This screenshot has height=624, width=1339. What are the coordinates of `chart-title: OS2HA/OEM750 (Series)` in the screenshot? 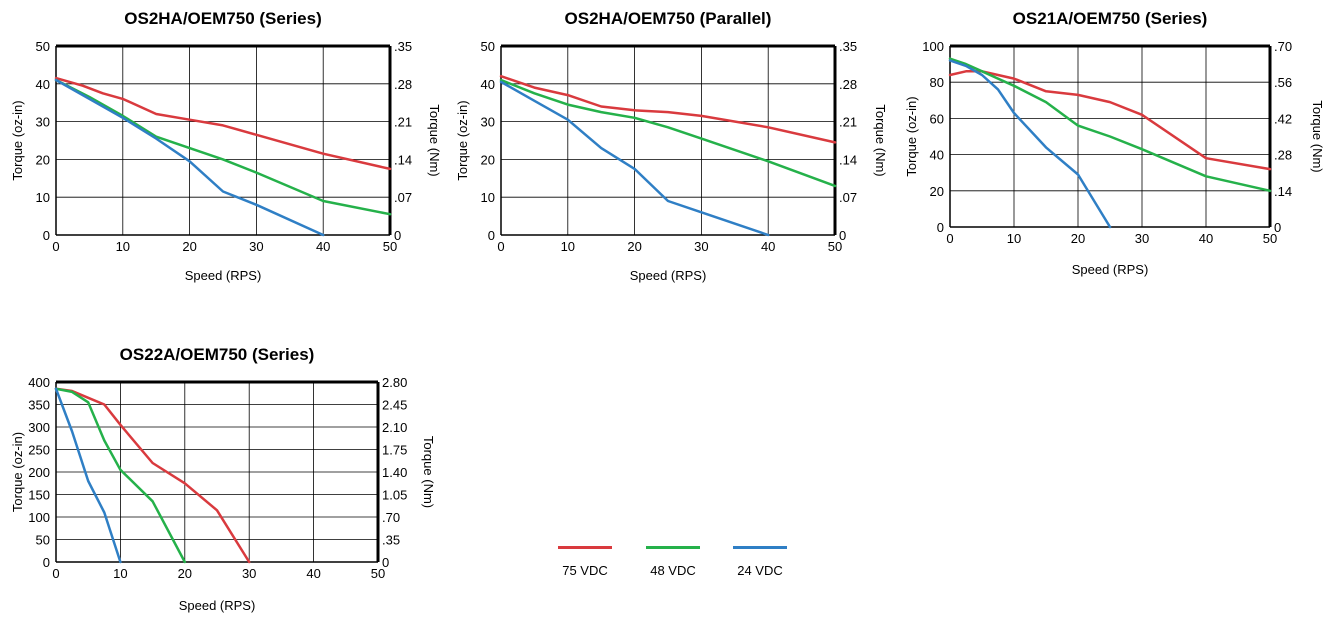 It's located at (222, 18).